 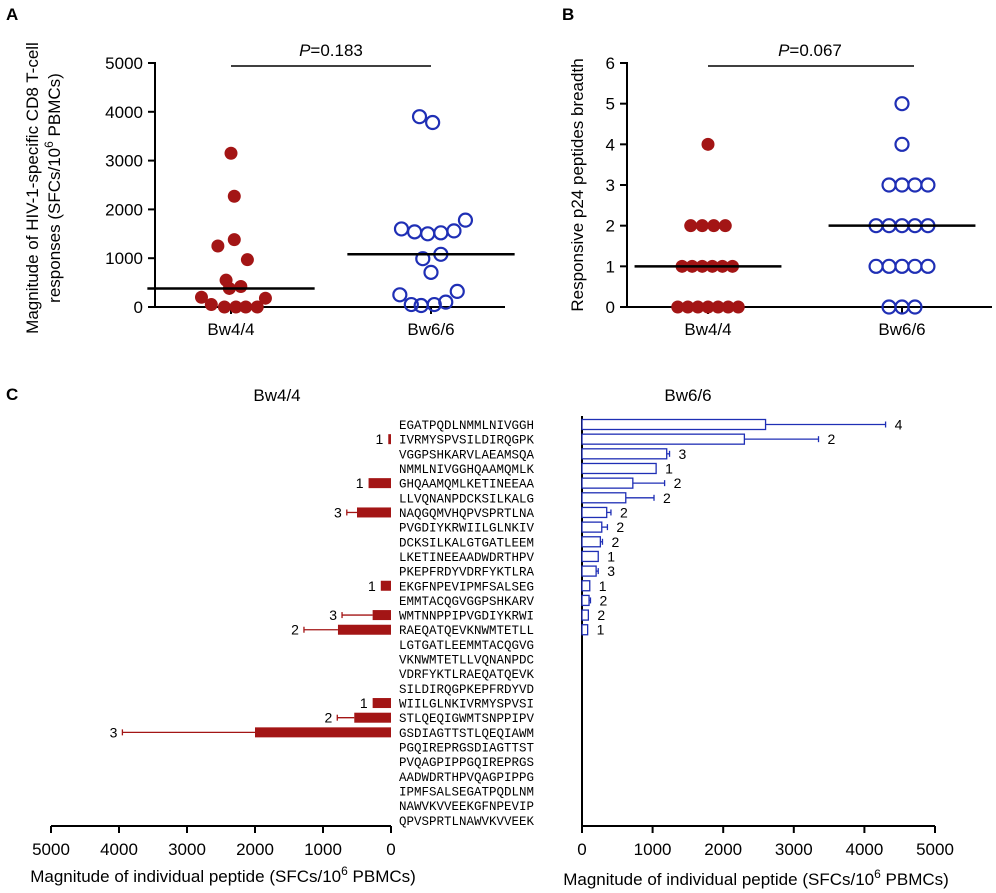 I want to click on panel-c-peptide-label: PVQAGPIPPGQIREPRGS, so click(x=466, y=763).